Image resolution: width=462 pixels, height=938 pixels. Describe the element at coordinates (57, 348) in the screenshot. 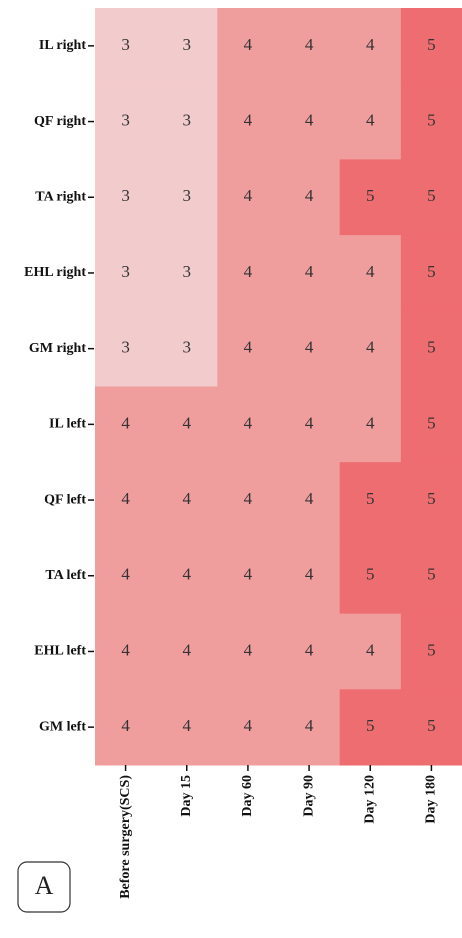

I see `y-tick-label: GM right` at that location.